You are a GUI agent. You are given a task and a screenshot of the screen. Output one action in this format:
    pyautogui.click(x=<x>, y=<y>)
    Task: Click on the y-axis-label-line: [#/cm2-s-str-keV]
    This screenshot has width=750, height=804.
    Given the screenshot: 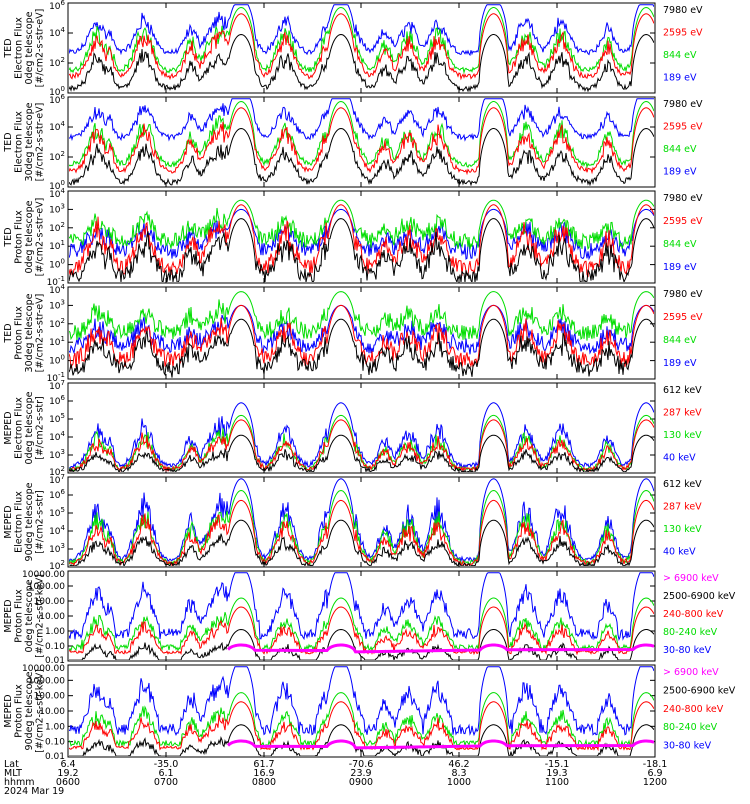 What is the action you would take?
    pyautogui.click(x=40, y=711)
    